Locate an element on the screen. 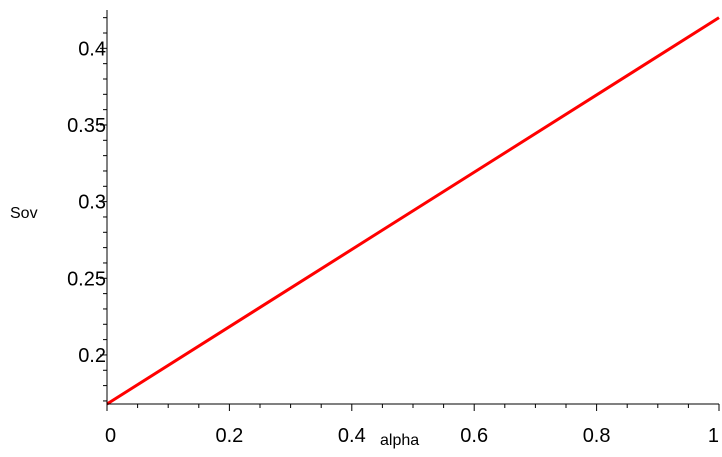  x-tick-label: 0 is located at coordinates (110, 436).